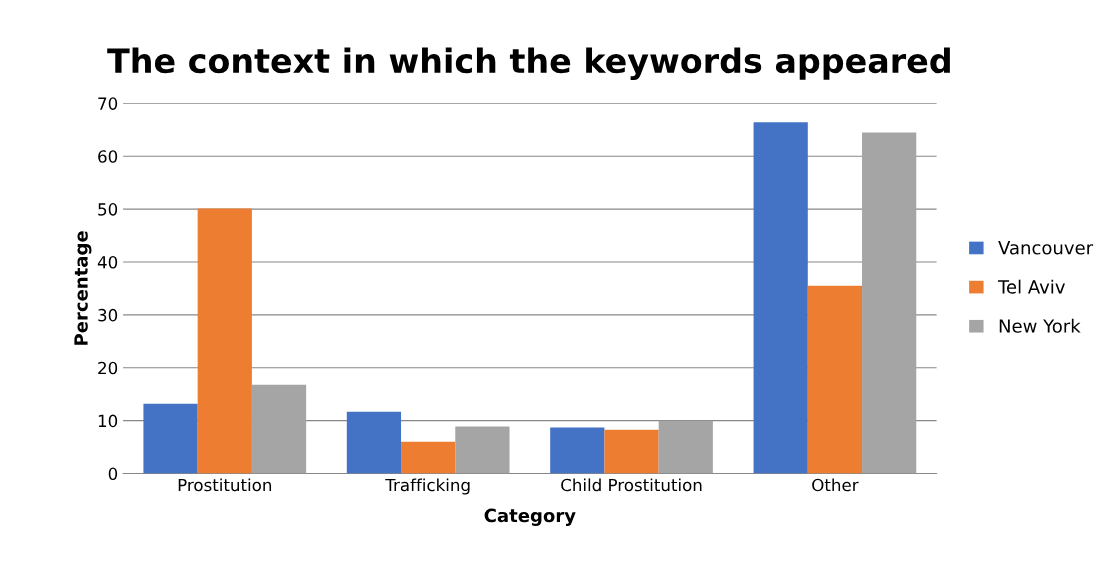  What do you see at coordinates (528, 63) in the screenshot?
I see `chart-title: The context in which the keywords appeared` at bounding box center [528, 63].